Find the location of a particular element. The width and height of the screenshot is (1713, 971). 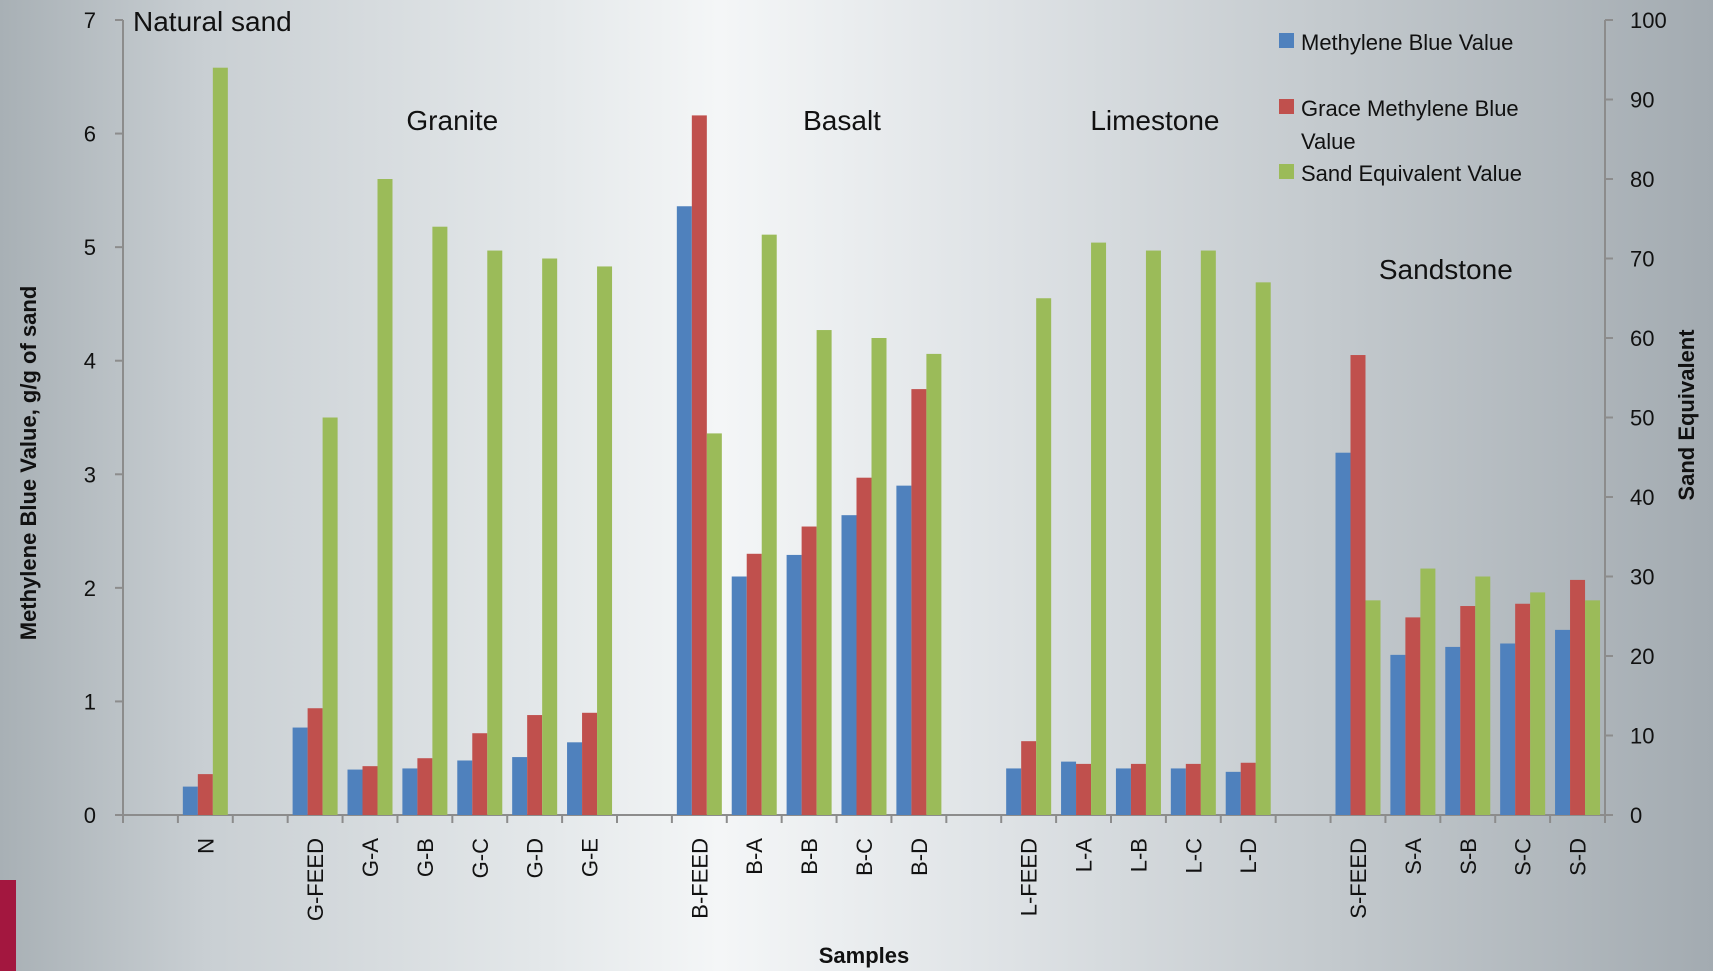

bar-l-c-mbv is located at coordinates (1178, 791).